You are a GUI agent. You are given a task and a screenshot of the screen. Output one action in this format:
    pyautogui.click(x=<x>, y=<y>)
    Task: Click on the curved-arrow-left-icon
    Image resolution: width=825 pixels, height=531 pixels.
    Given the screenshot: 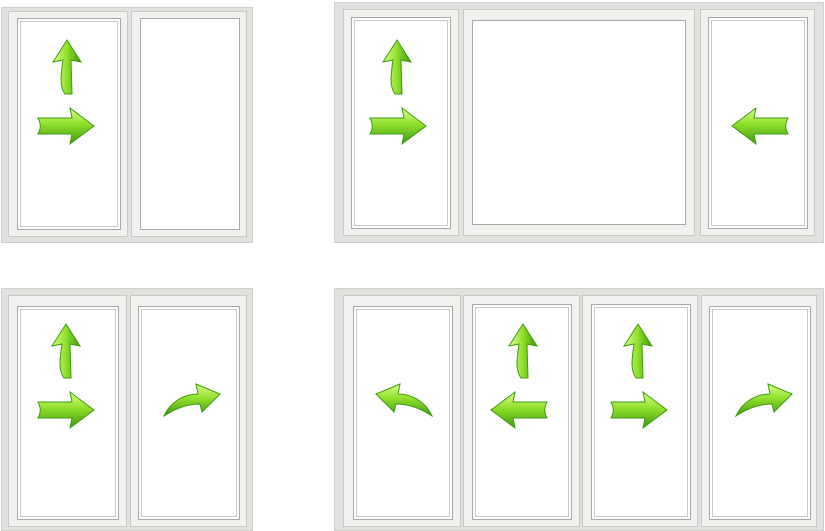 What is the action you would take?
    pyautogui.click(x=404, y=402)
    